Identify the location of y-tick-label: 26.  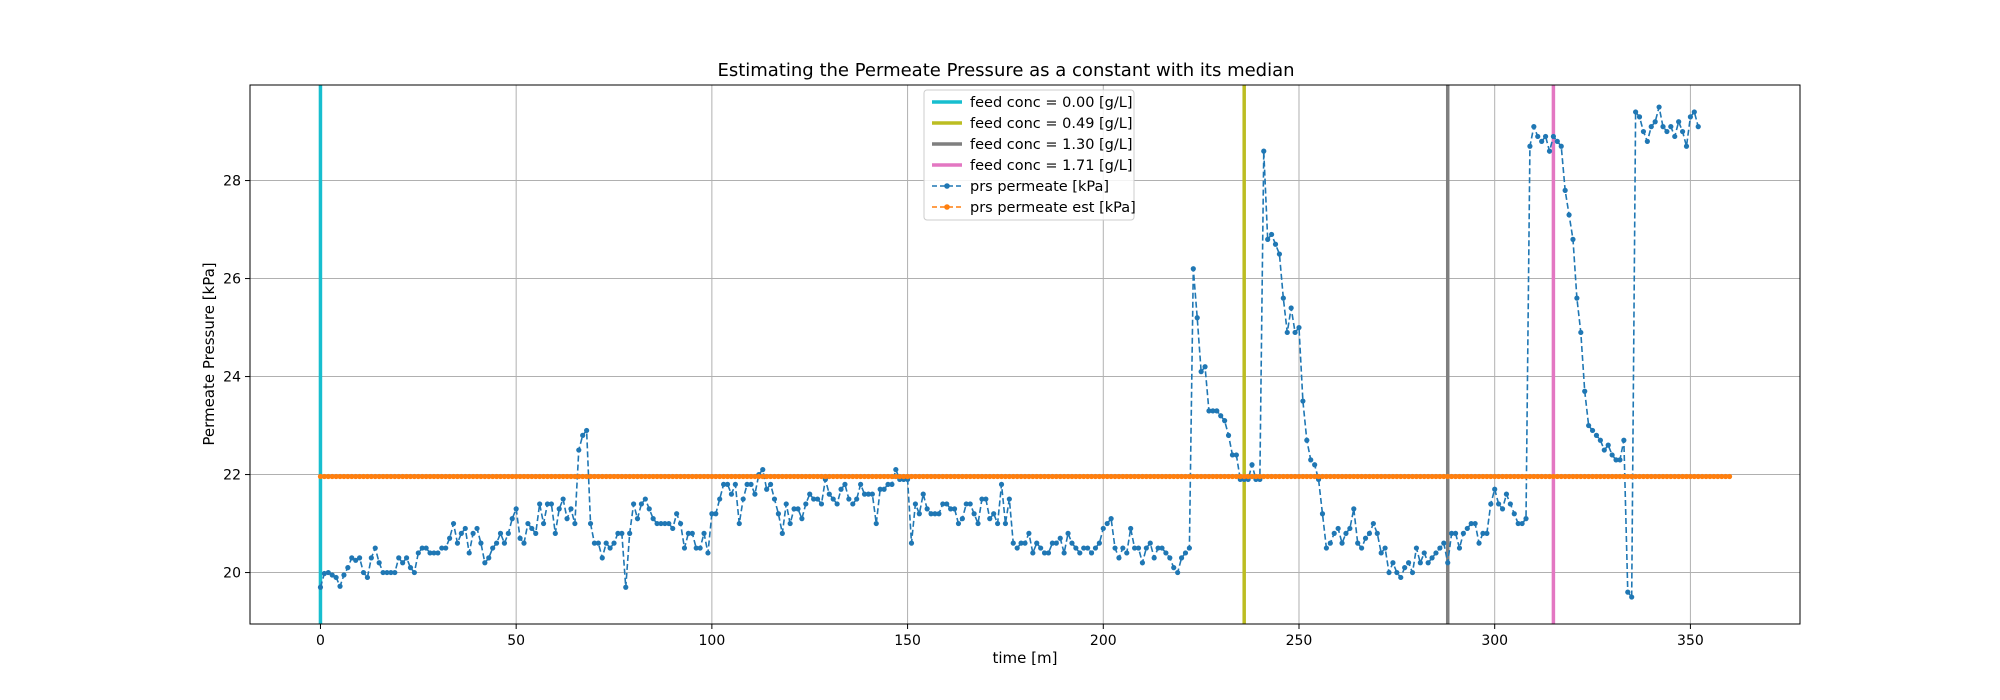
(232, 280).